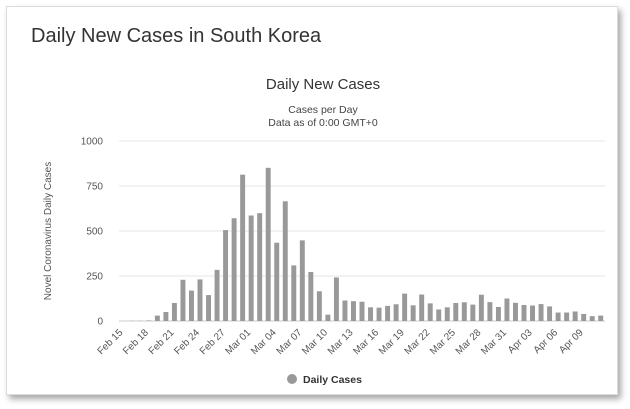 Image resolution: width=630 pixels, height=409 pixels. I want to click on x-tick-label: Feb 15, so click(111, 342).